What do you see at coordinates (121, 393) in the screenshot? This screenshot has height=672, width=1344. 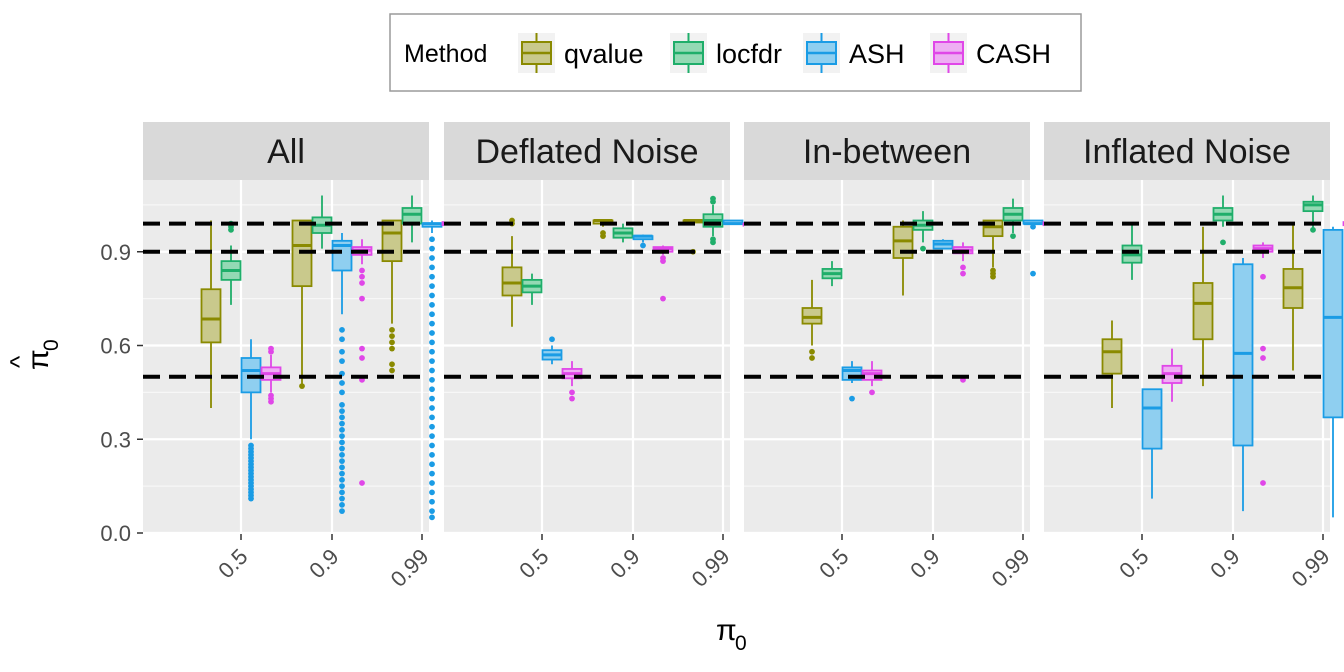 I see `y-axis: 0.0 0.3 0.6 0.9` at bounding box center [121, 393].